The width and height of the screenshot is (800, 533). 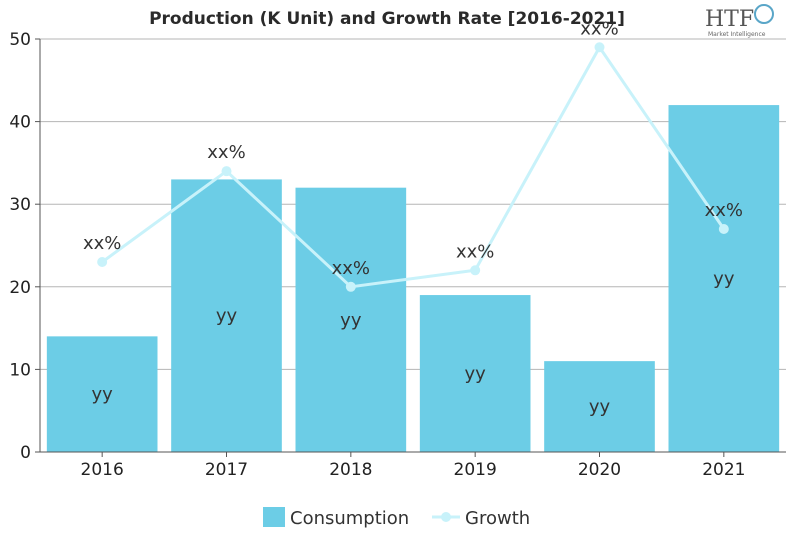 I want to click on y-tick-label: 20, so click(x=20, y=288).